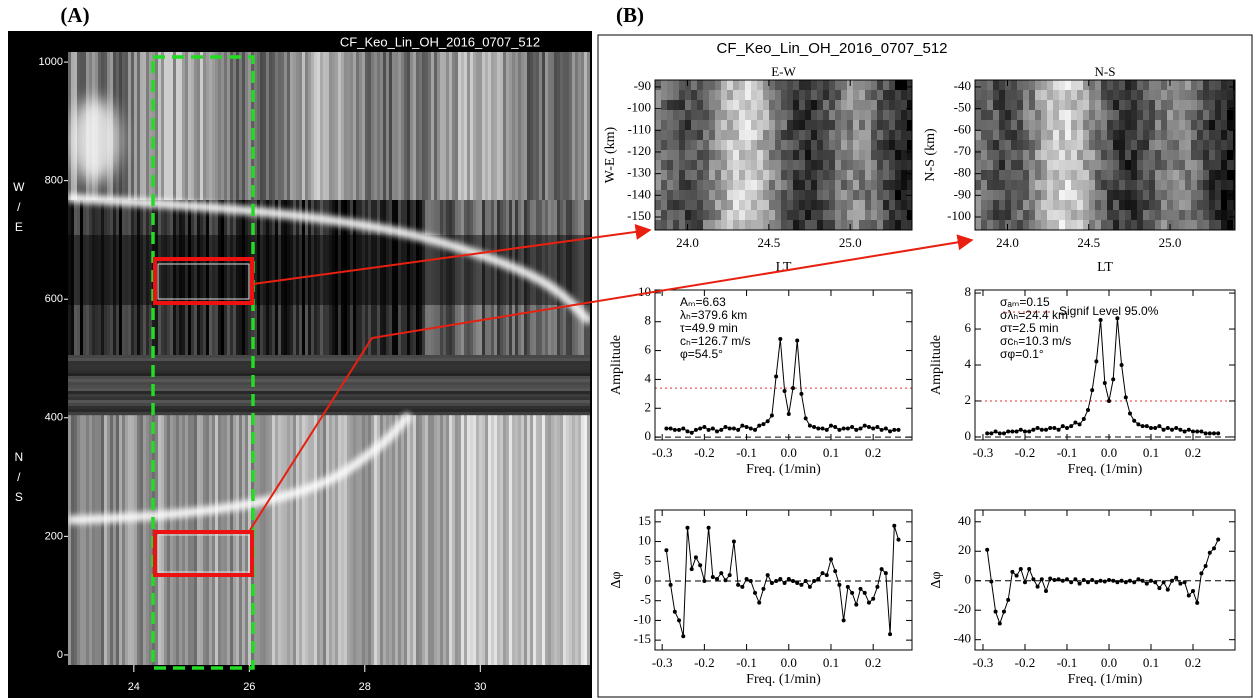 The image size is (1253, 698). I want to click on x-tick-label: 0.1, so click(831, 452).